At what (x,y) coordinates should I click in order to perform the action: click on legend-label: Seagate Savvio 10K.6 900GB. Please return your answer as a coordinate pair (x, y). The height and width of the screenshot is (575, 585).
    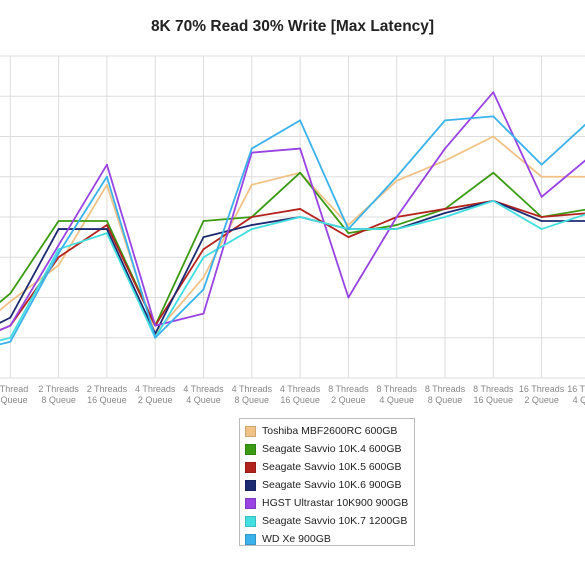
    Looking at the image, I should click on (332, 485).